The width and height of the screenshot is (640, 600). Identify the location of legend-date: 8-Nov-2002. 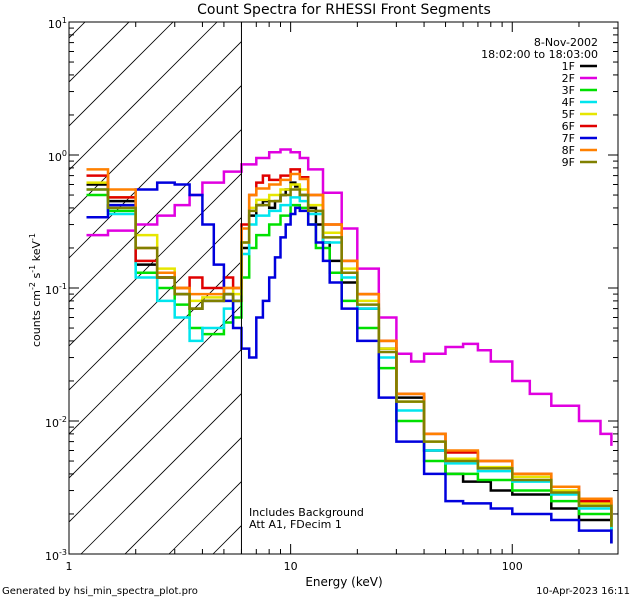
(566, 42).